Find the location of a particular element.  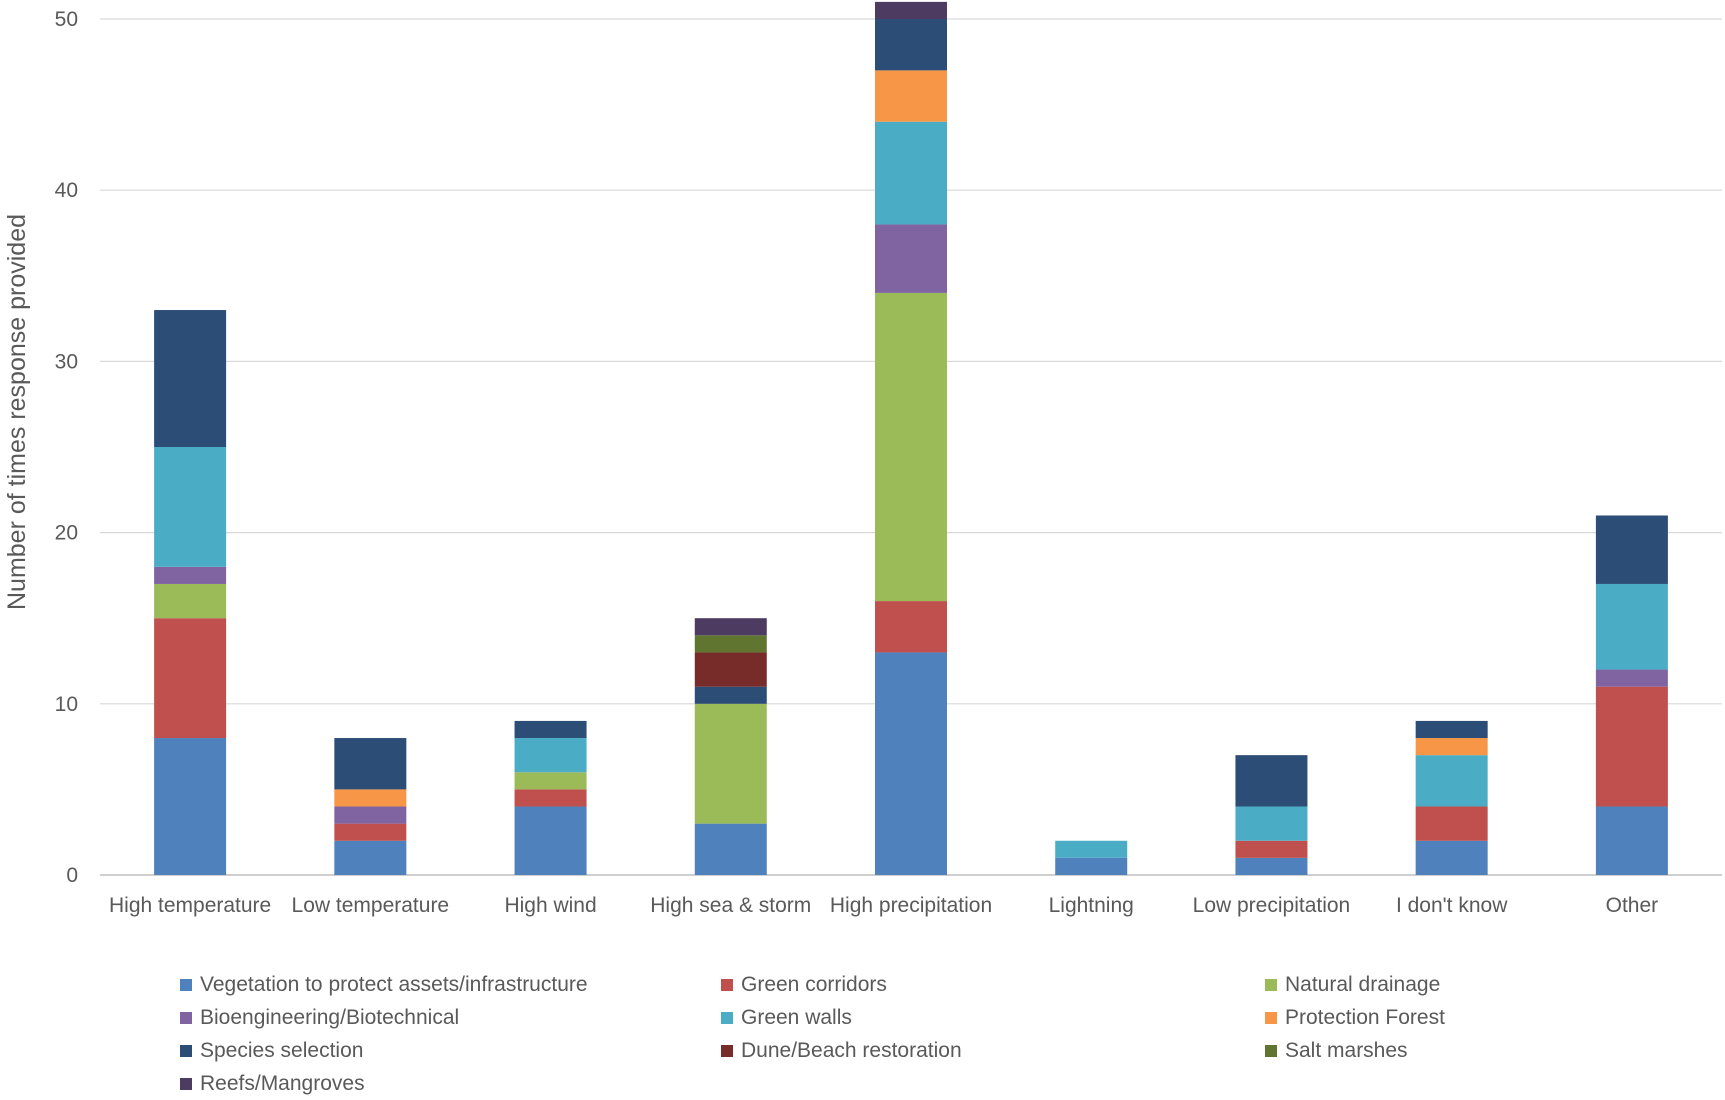

x-tick-label: Other is located at coordinates (1632, 905).